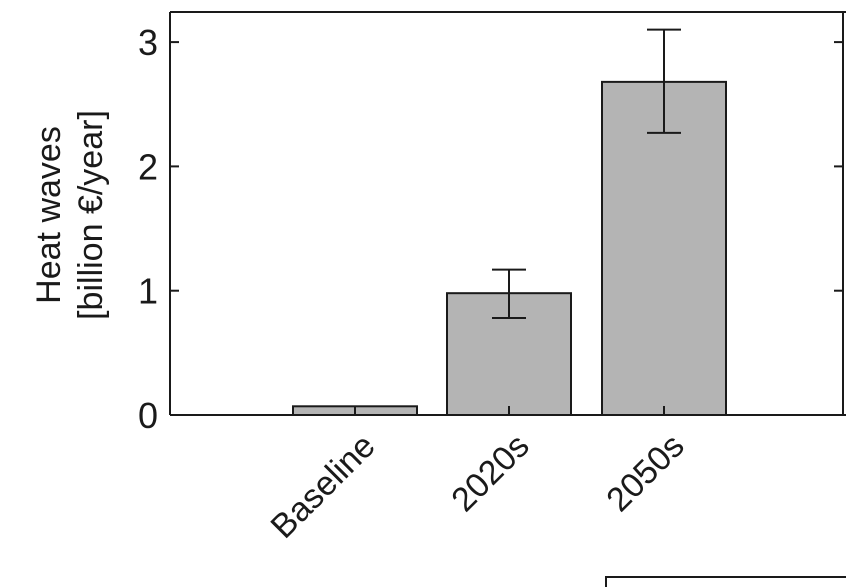 This screenshot has height=587, width=846. What do you see at coordinates (323, 486) in the screenshot?
I see `x-tick-label: Baseline` at bounding box center [323, 486].